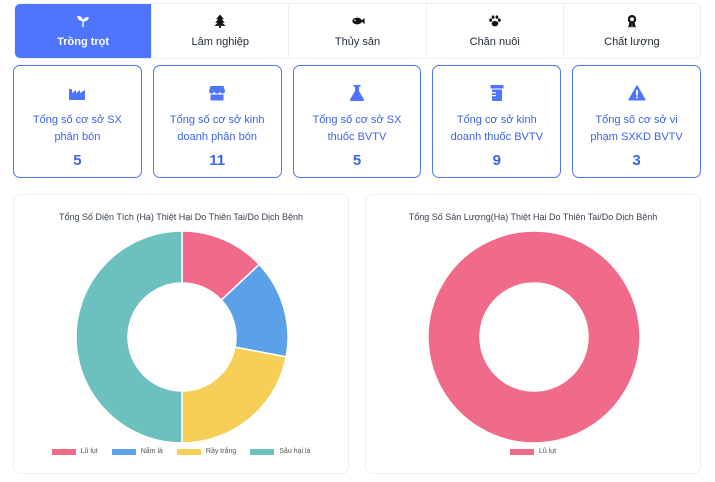  I want to click on tab-thuy-san: Thủy sản, so click(358, 31).